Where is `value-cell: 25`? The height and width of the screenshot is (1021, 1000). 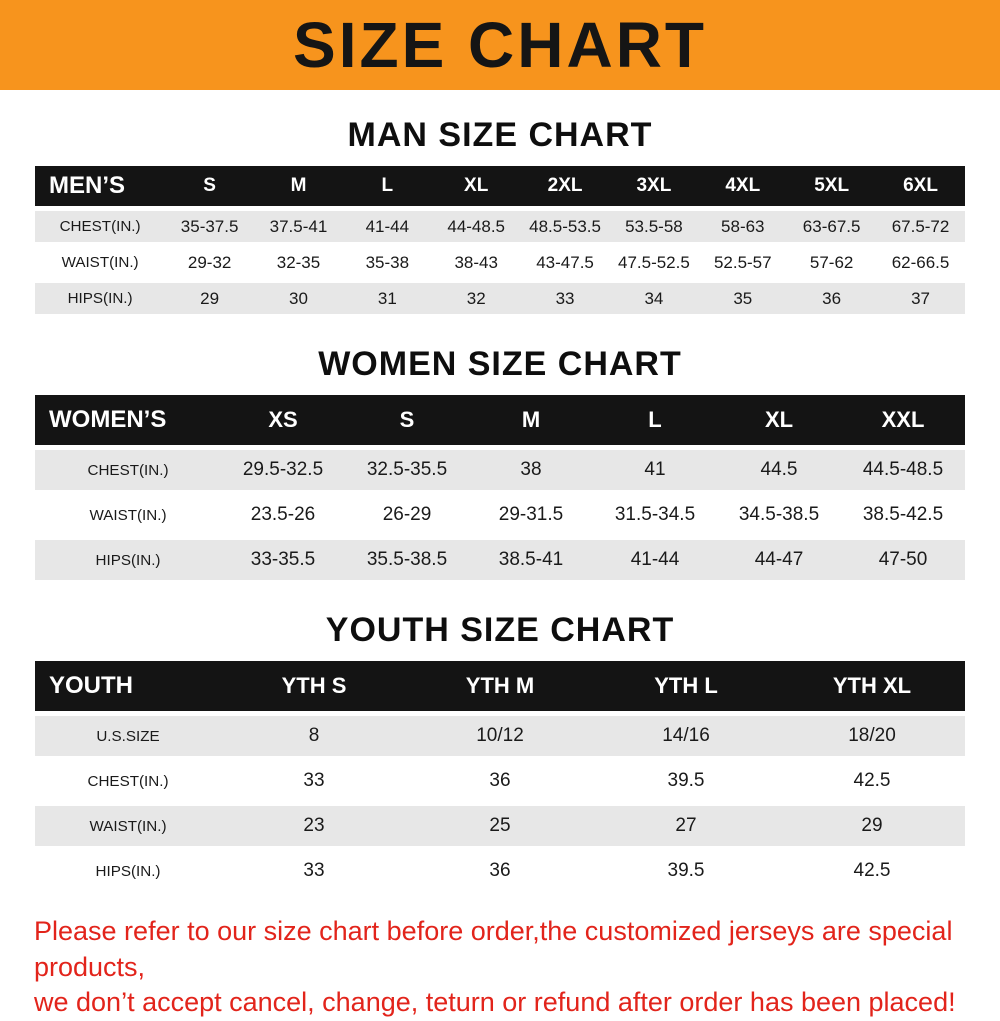 value-cell: 25 is located at coordinates (500, 825).